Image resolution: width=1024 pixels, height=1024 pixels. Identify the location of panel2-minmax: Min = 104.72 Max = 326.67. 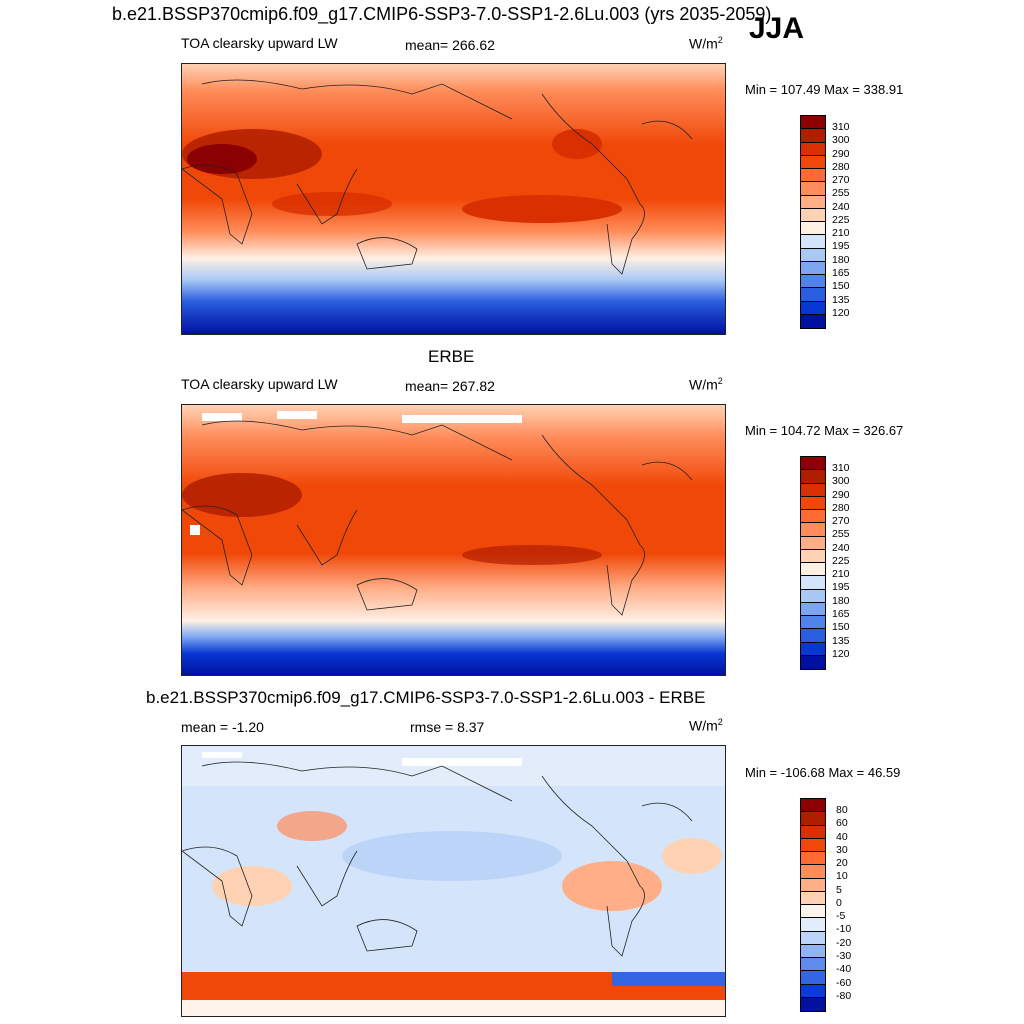
(824, 430).